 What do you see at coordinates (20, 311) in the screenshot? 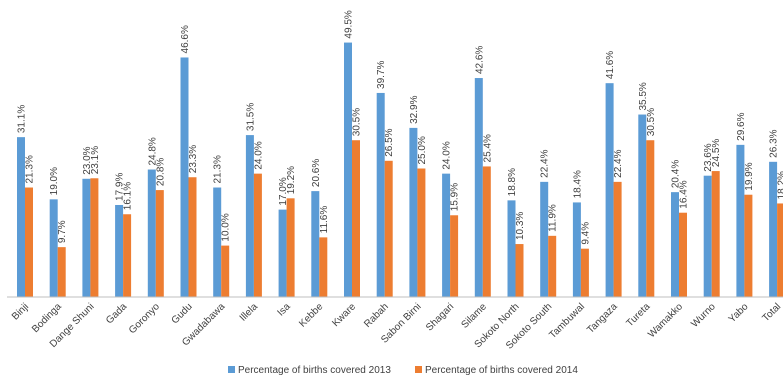
I see `category-label-binji: Binji` at bounding box center [20, 311].